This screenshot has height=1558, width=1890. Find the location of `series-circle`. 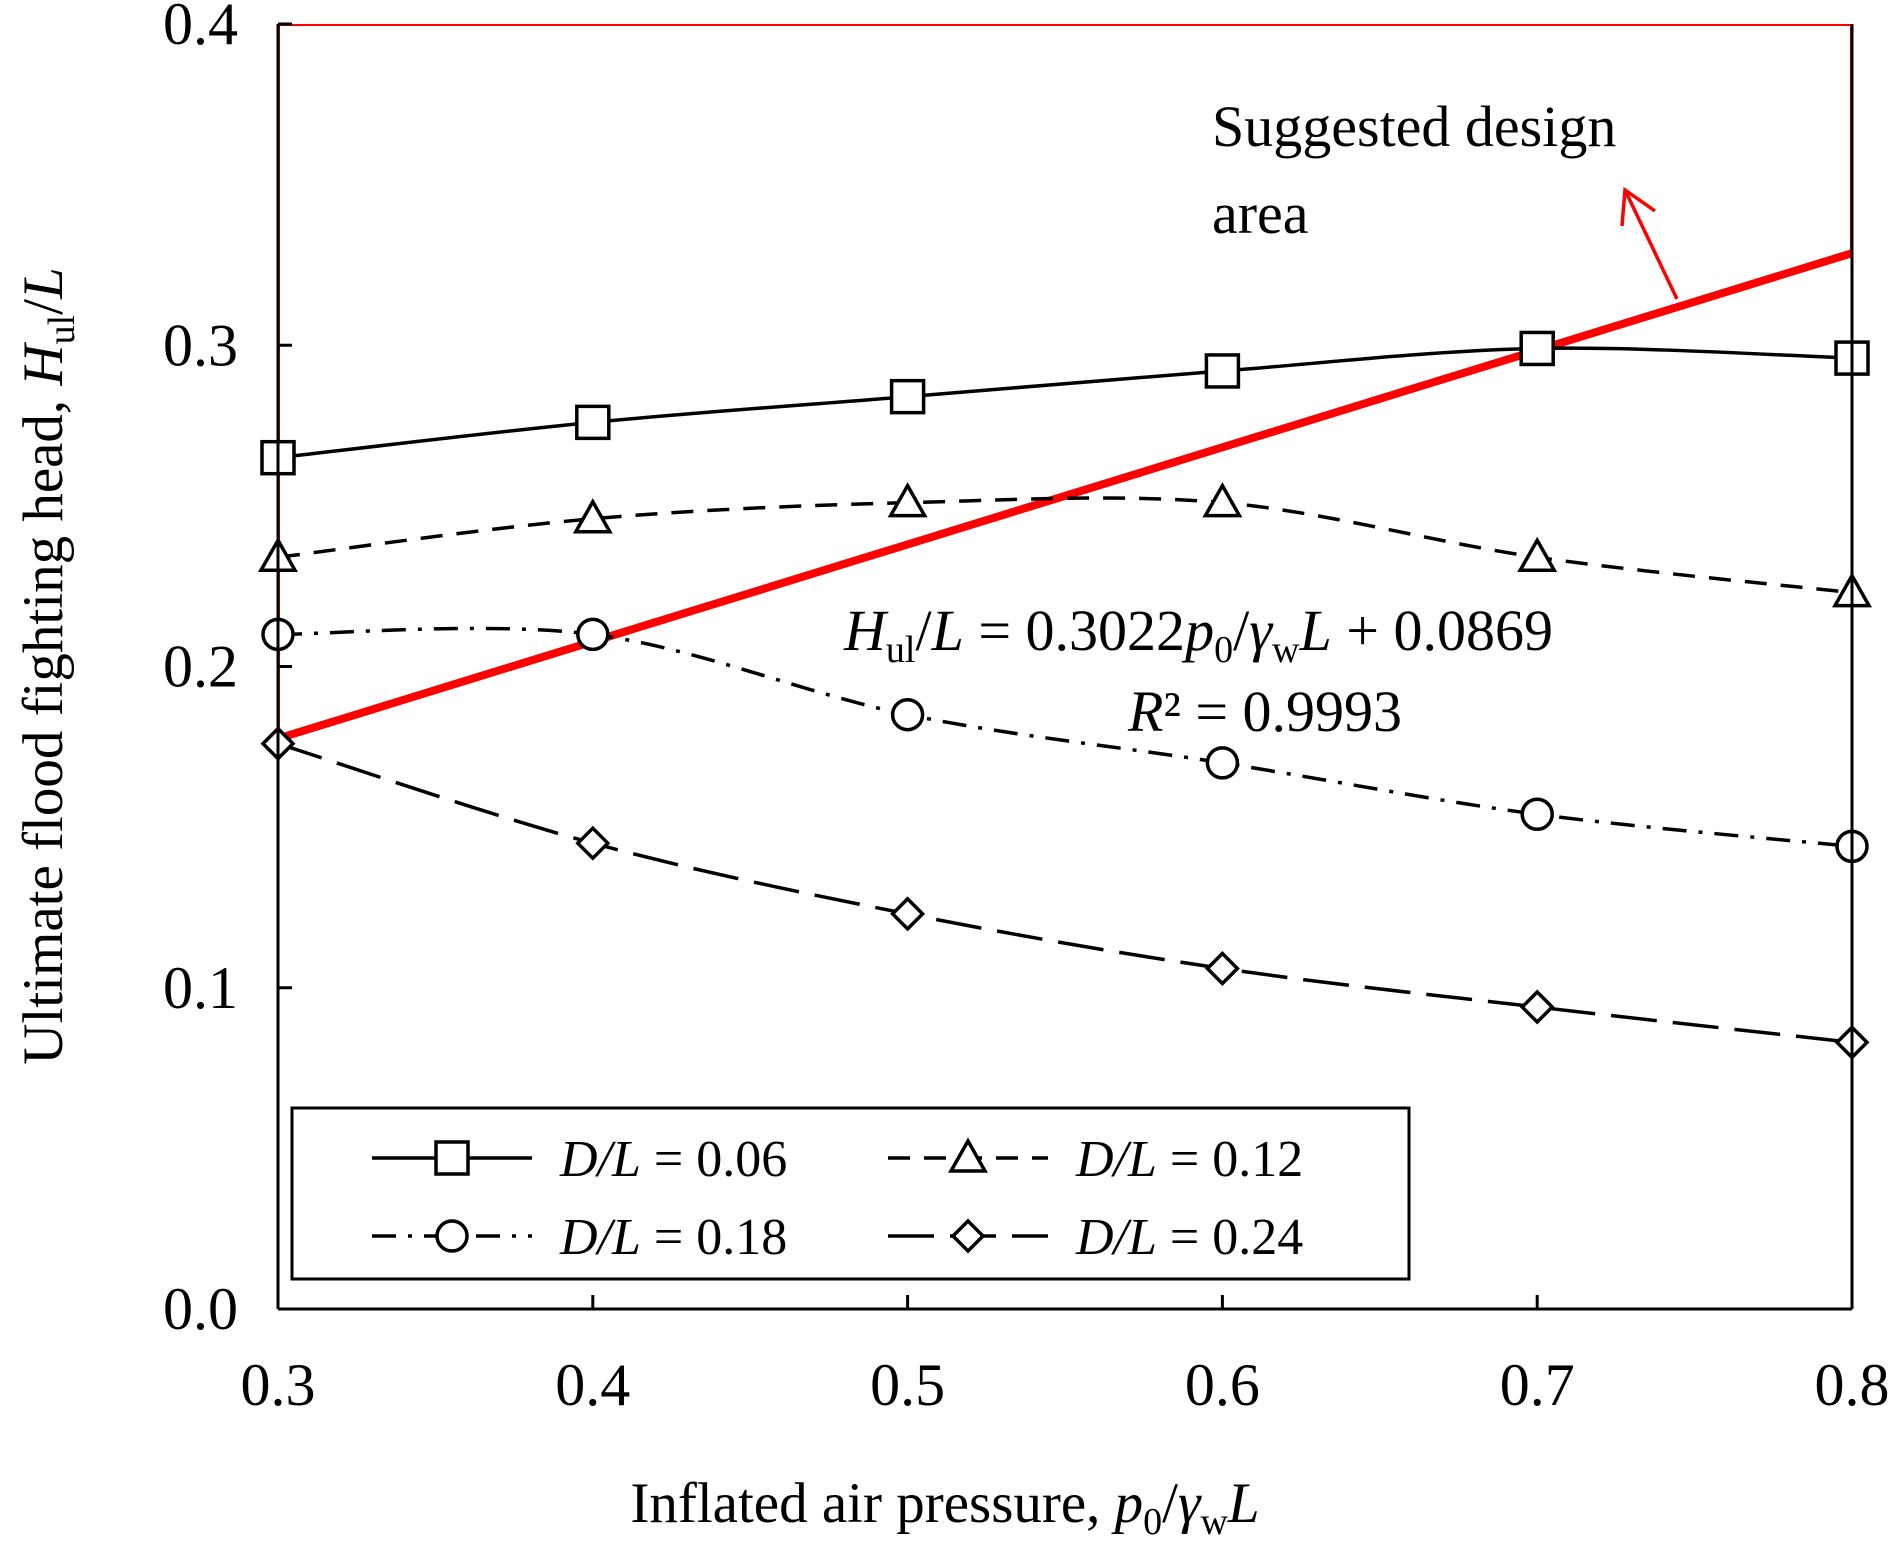

series-circle is located at coordinates (1065, 740).